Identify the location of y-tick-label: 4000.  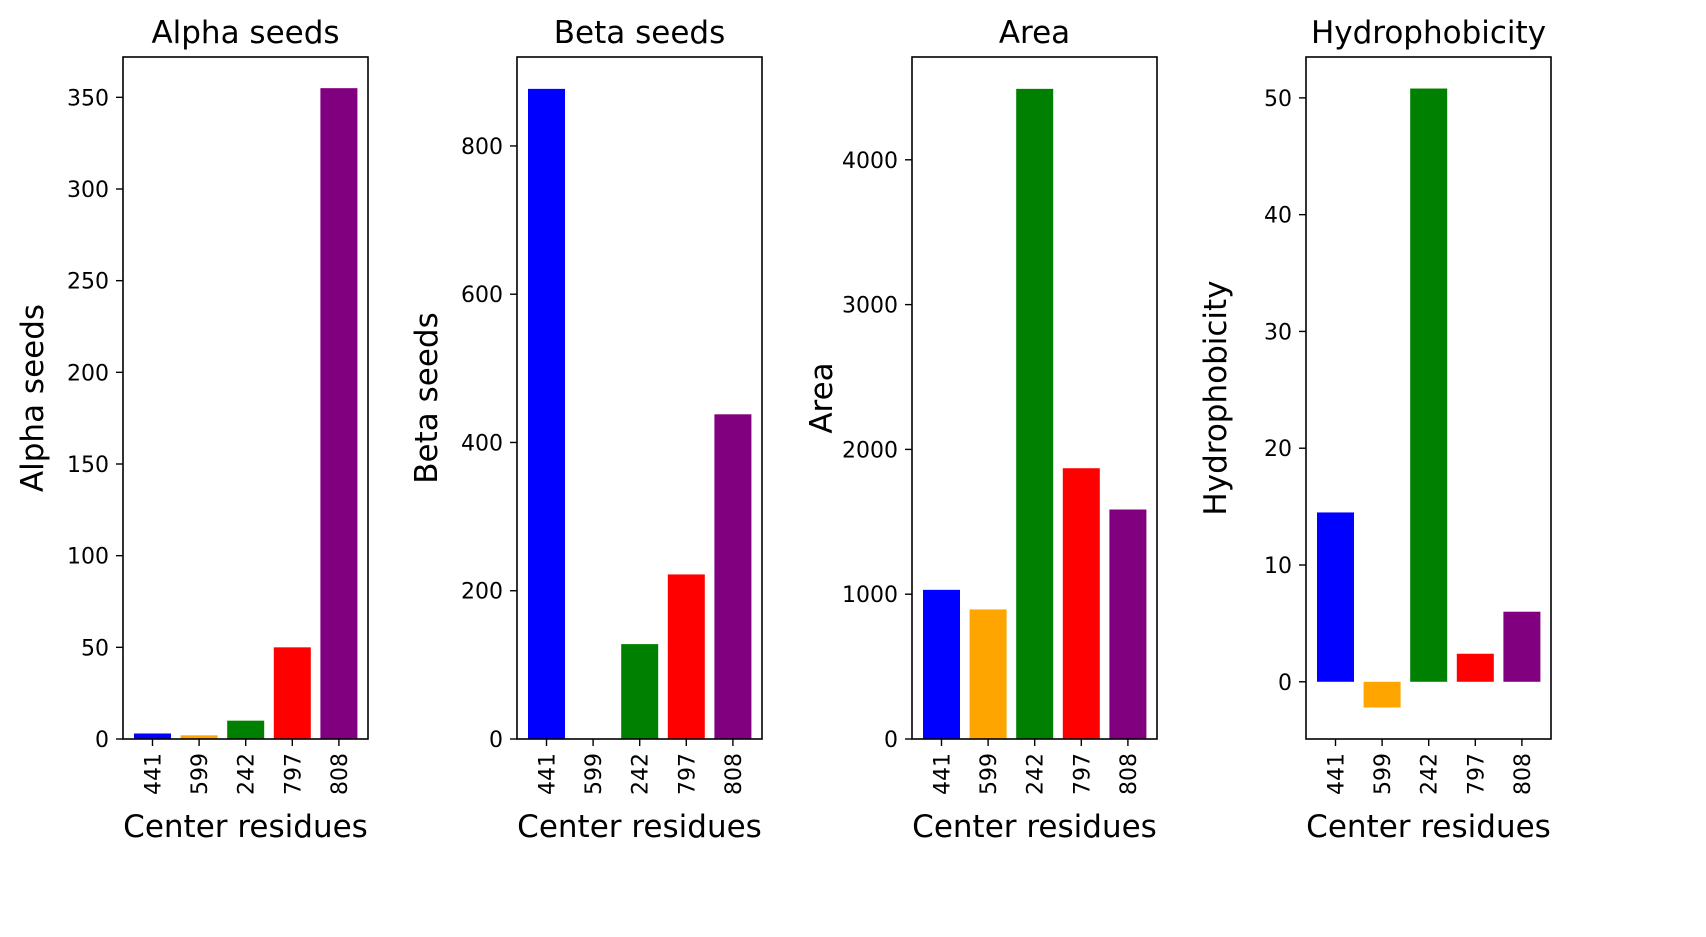
(870, 161).